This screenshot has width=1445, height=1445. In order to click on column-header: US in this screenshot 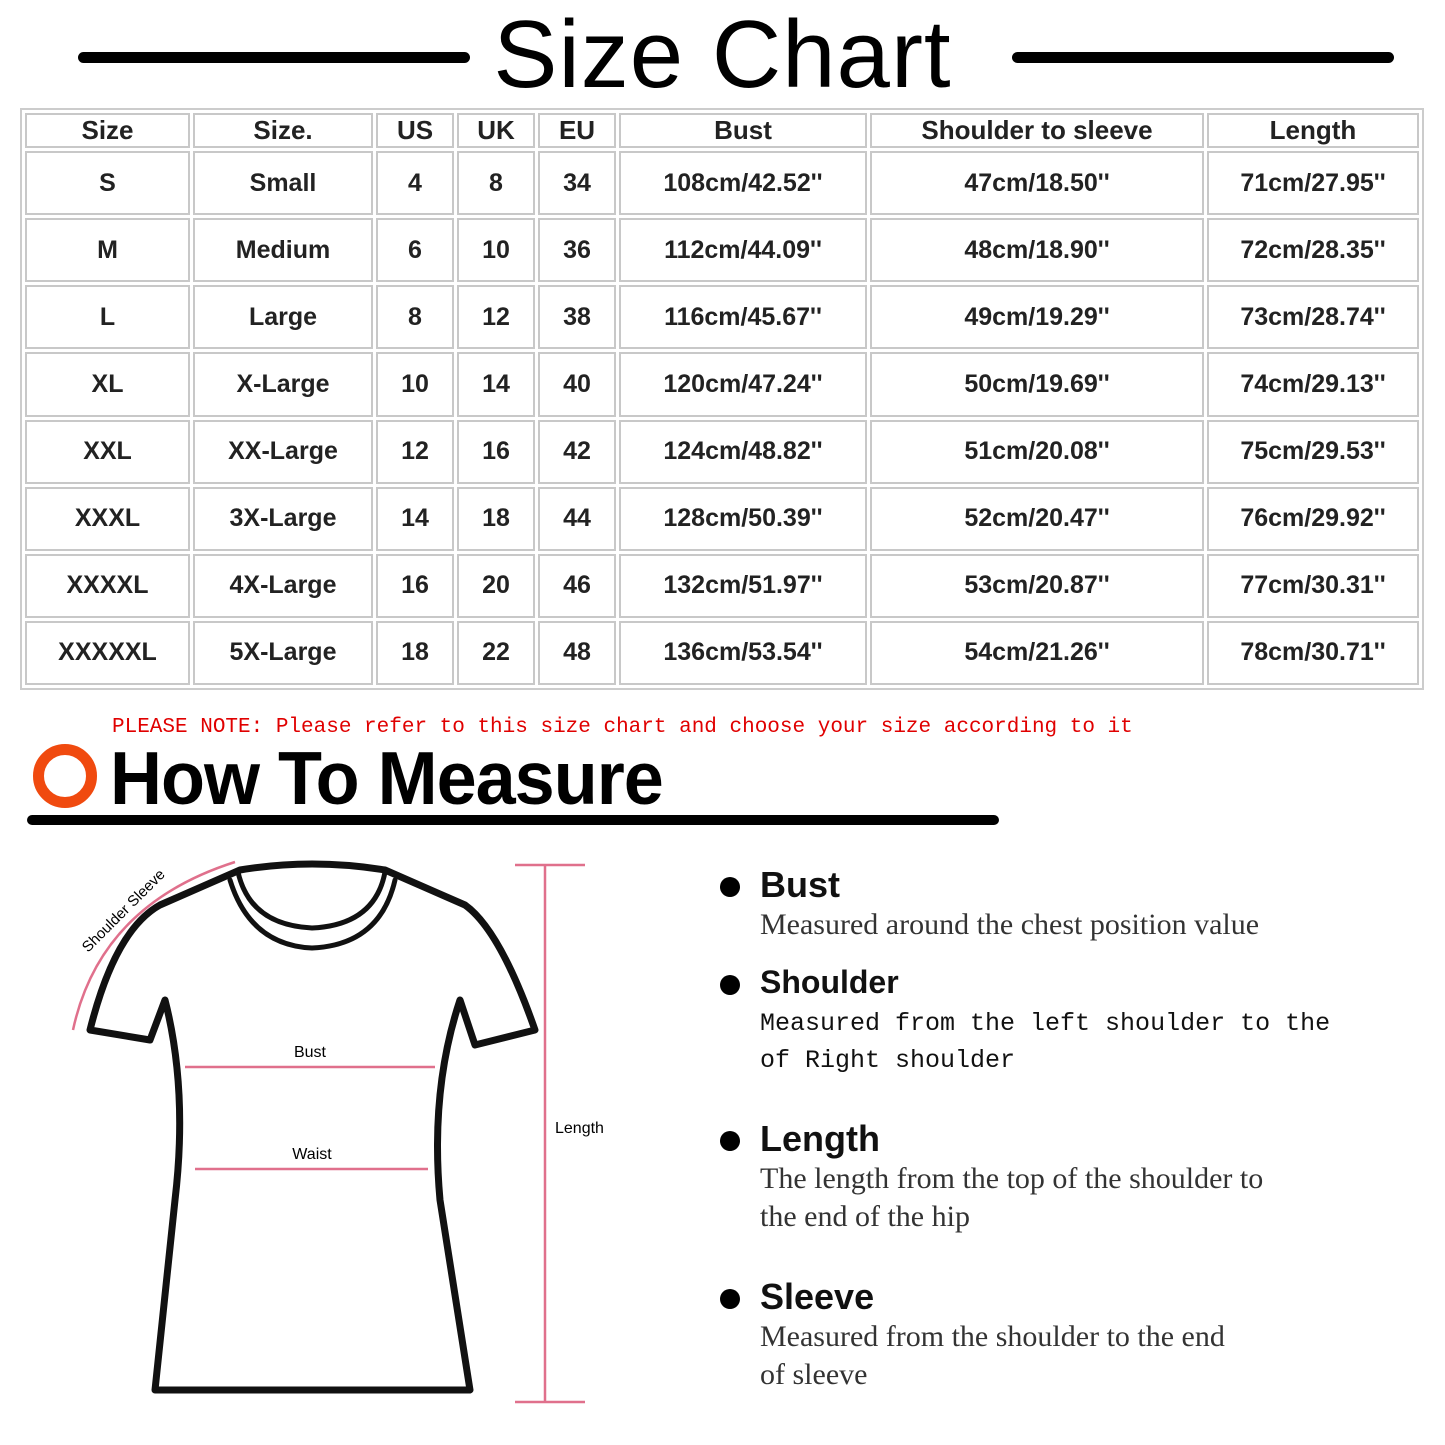, I will do `click(415, 130)`.